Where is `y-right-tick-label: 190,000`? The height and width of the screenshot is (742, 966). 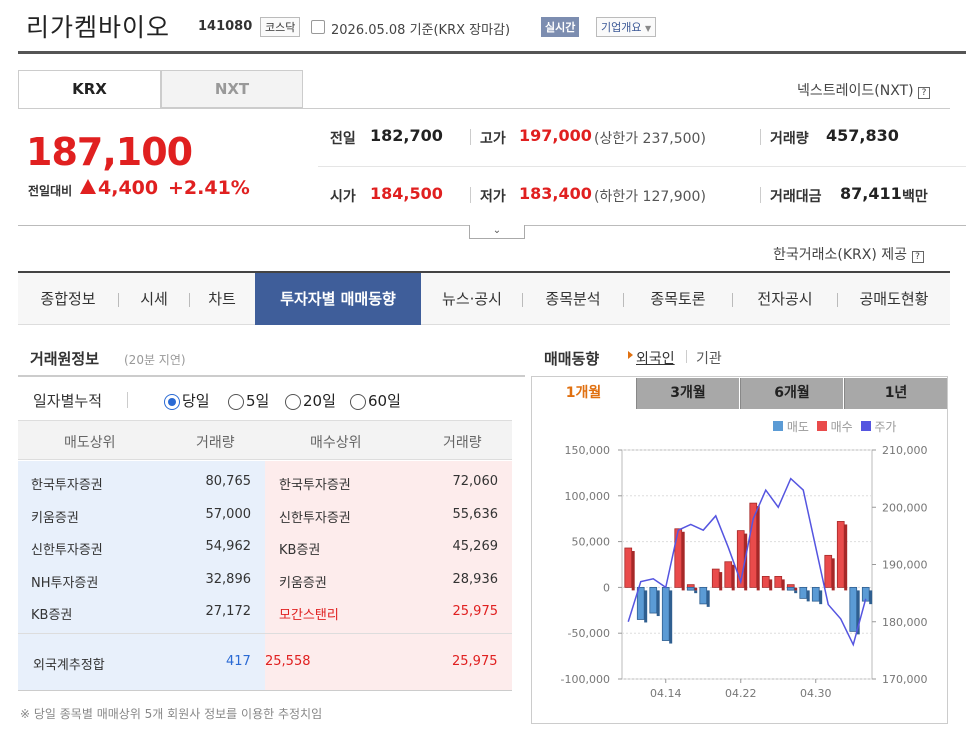
y-right-tick-label: 190,000 is located at coordinates (905, 565).